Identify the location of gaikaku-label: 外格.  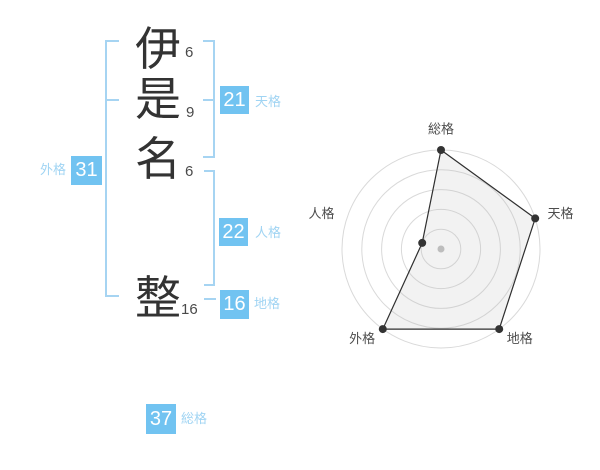
(52, 169).